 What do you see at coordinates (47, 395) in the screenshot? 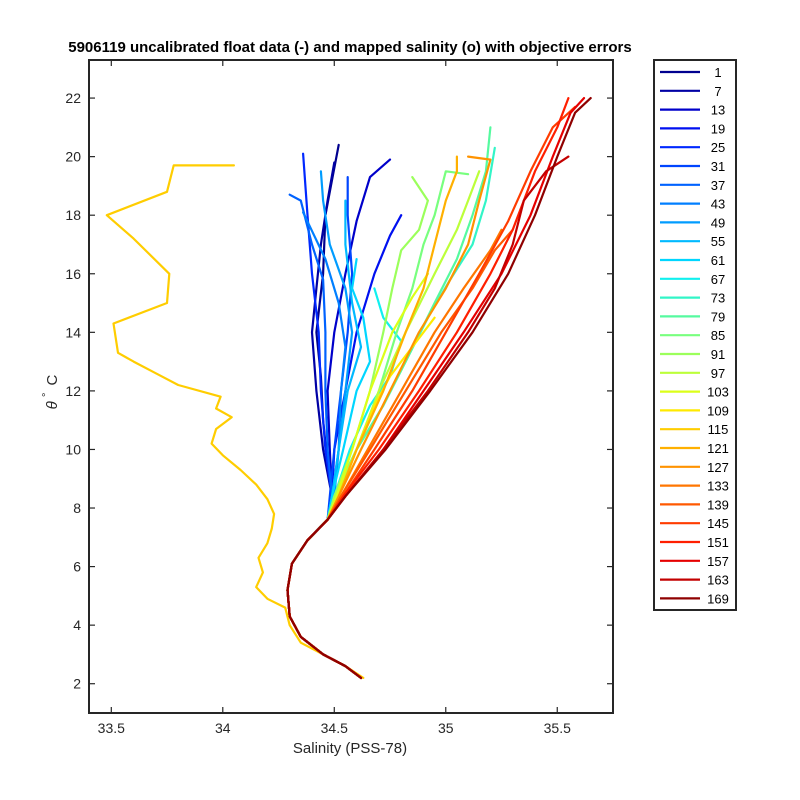
I see `y-axis-title-degree: °` at bounding box center [47, 395].